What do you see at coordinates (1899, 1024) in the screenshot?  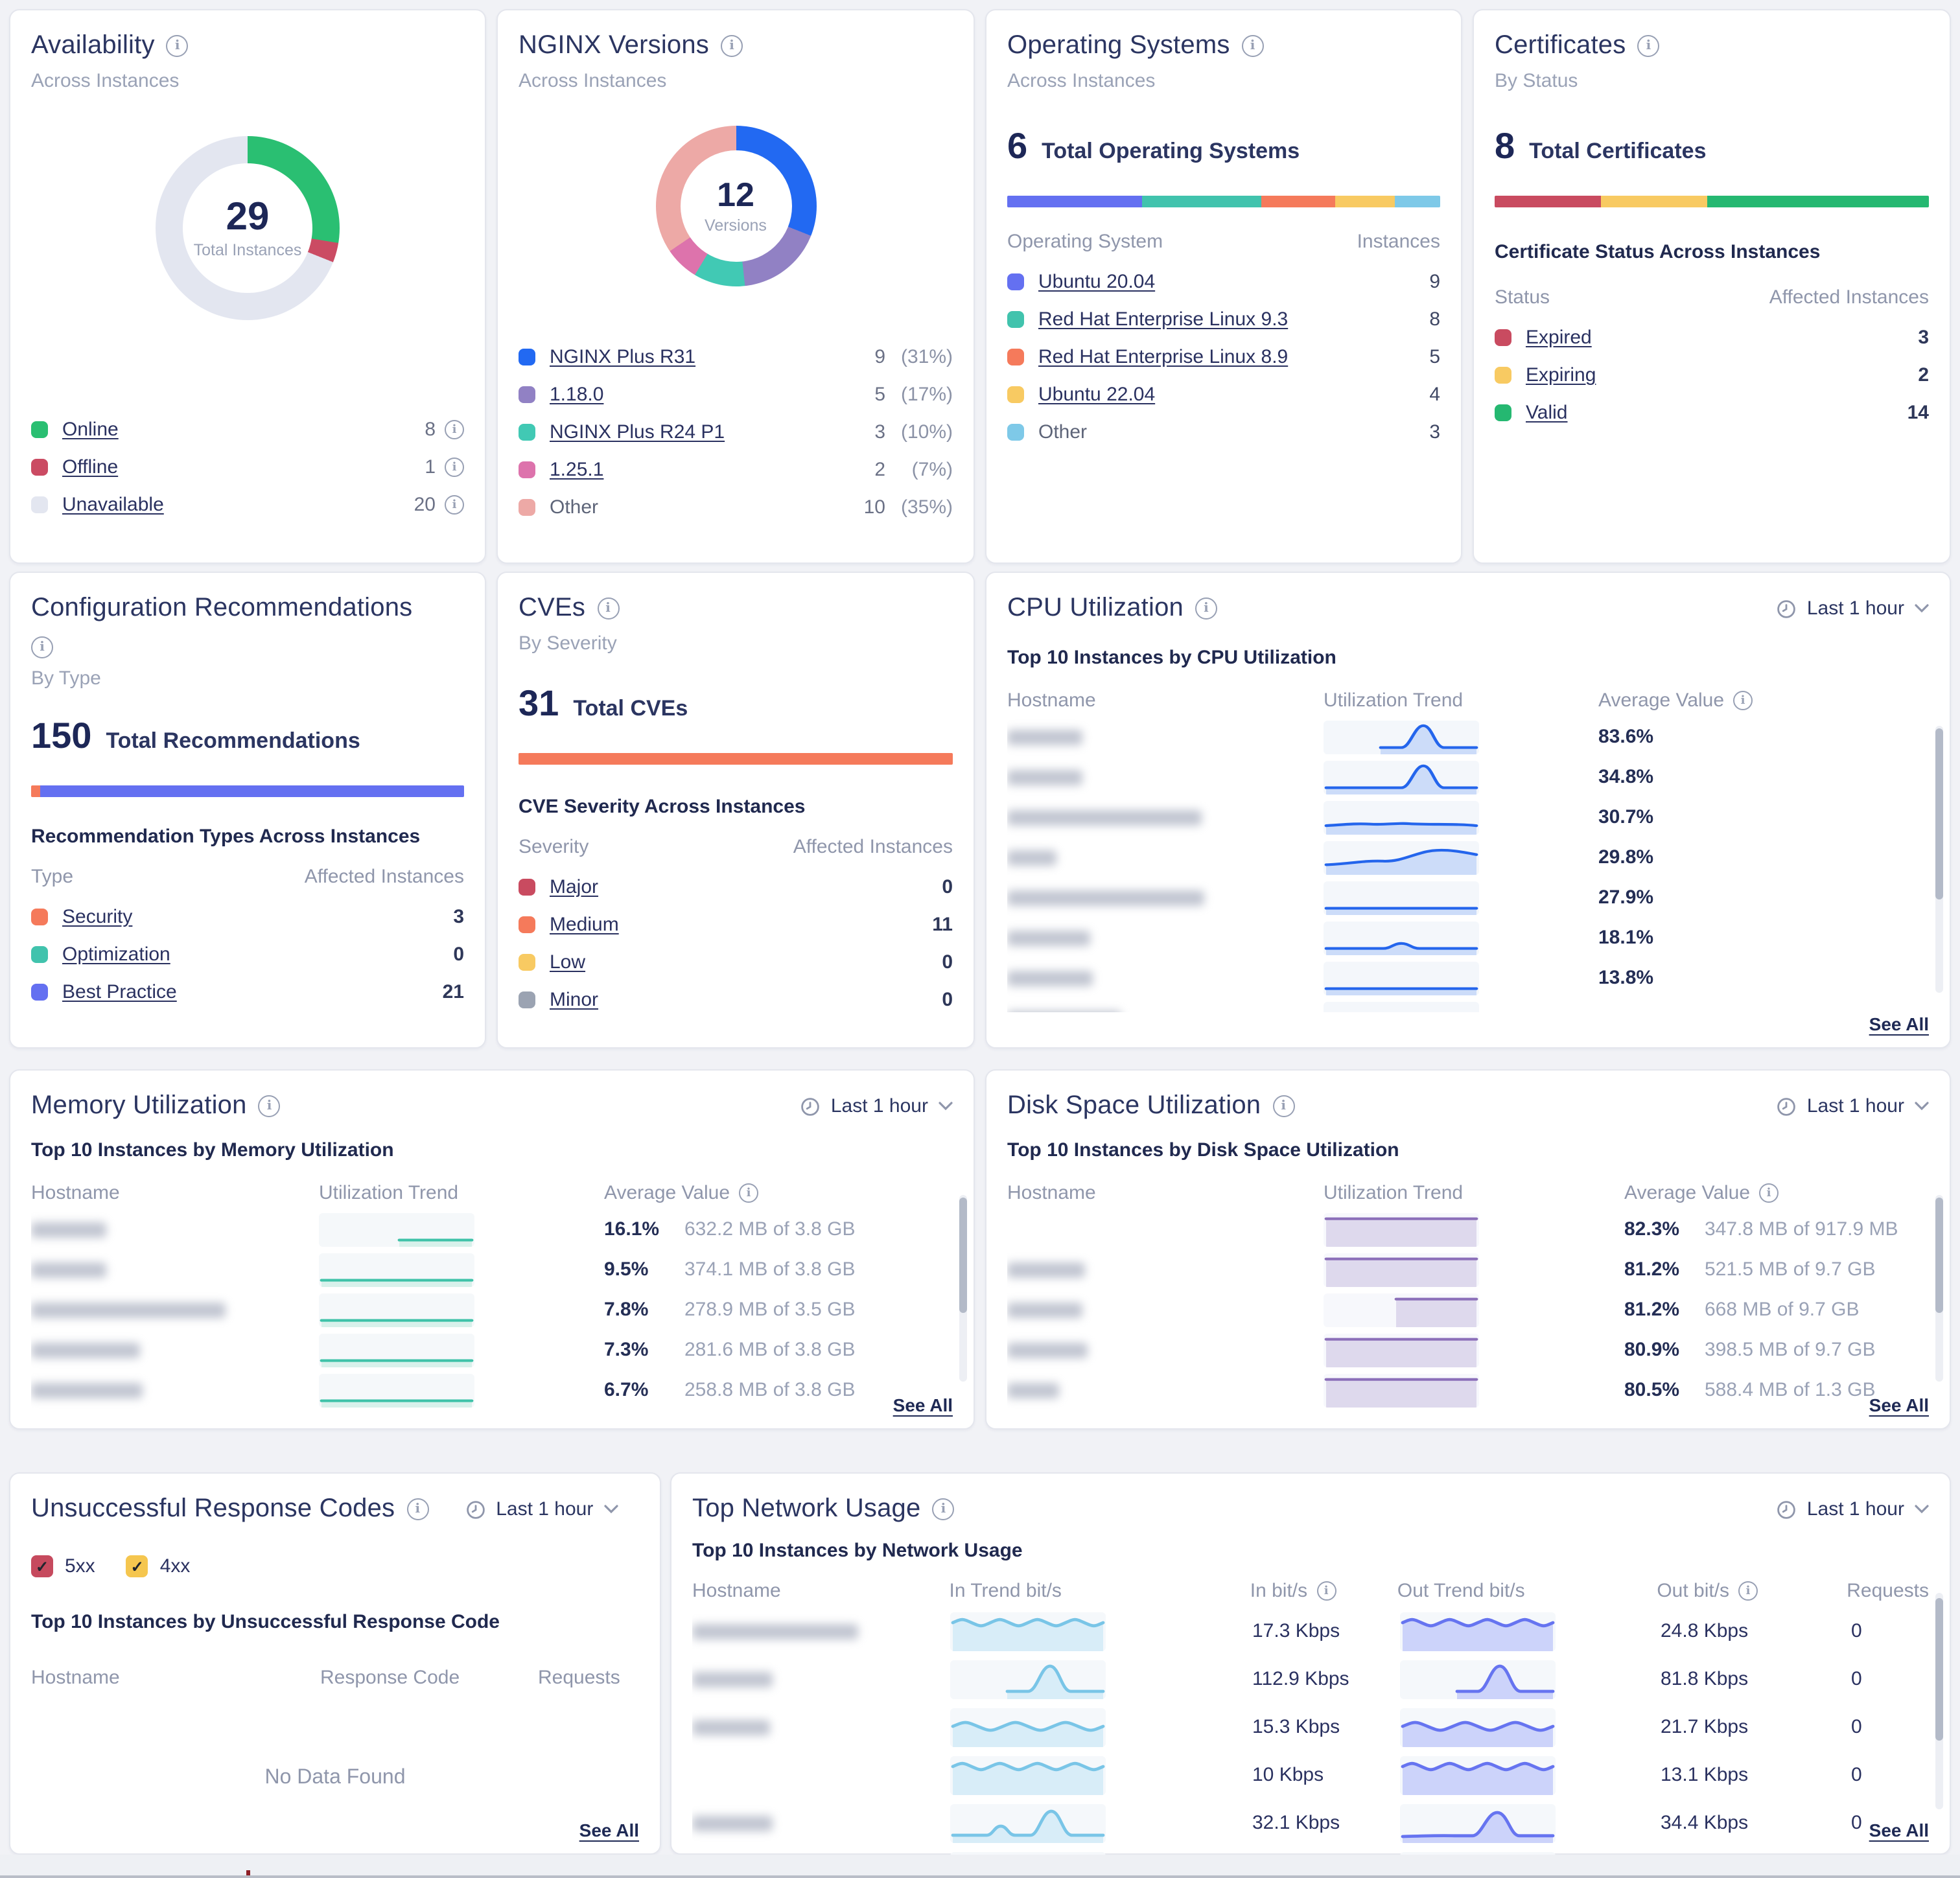 I see `cpu-see-all-link: See All` at bounding box center [1899, 1024].